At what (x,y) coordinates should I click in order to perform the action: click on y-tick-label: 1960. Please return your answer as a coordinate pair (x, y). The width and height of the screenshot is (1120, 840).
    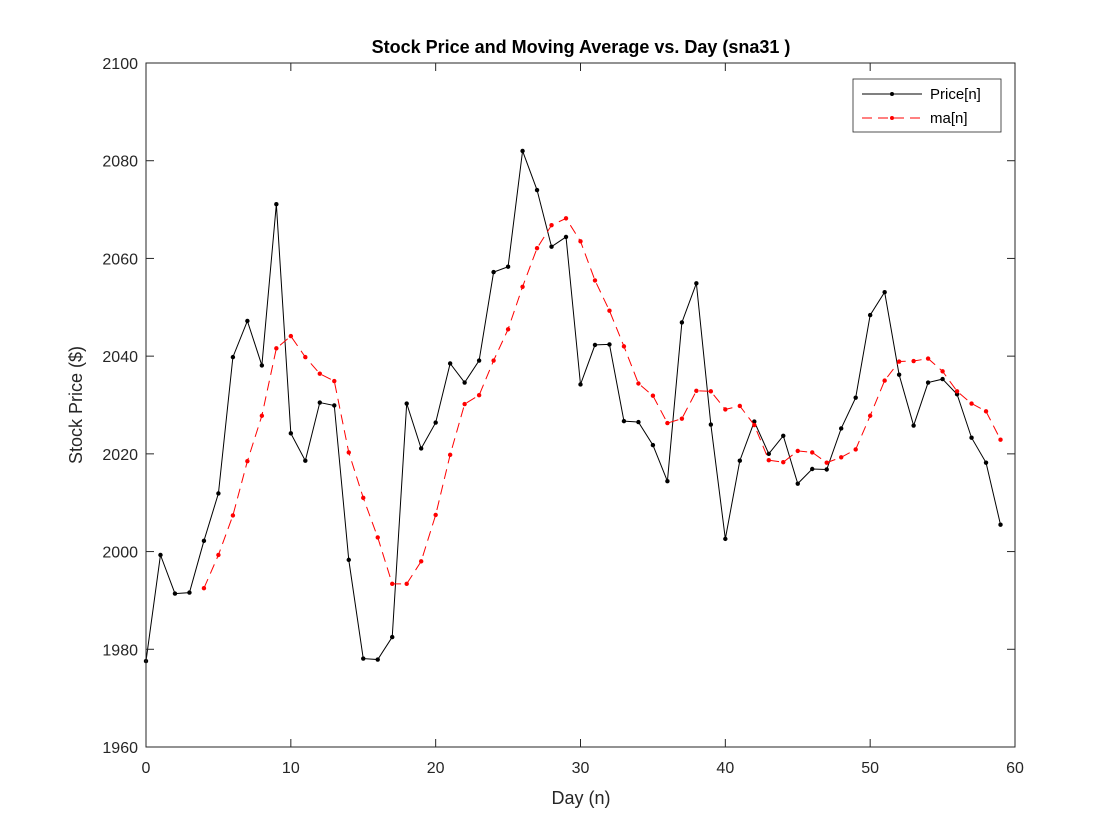
    Looking at the image, I should click on (120, 748).